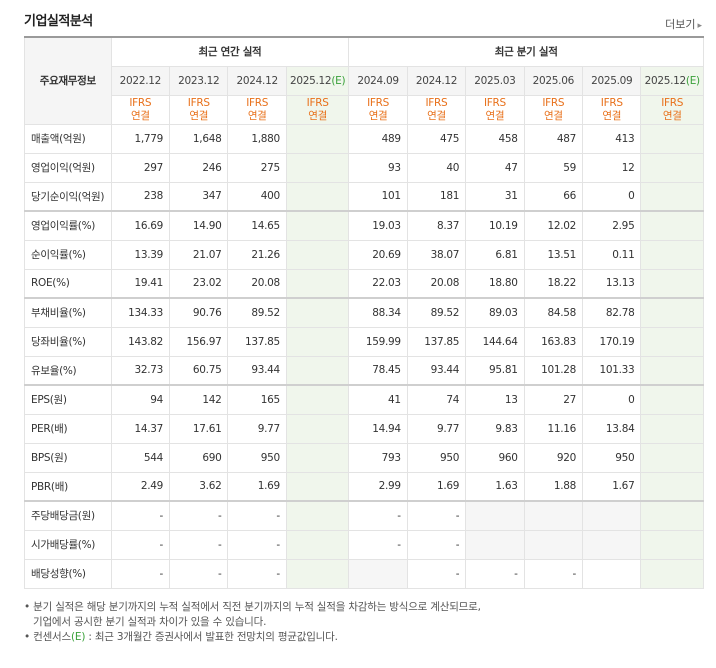 The height and width of the screenshot is (668, 716). What do you see at coordinates (680, 24) in the screenshot?
I see `more-label: 더보기` at bounding box center [680, 24].